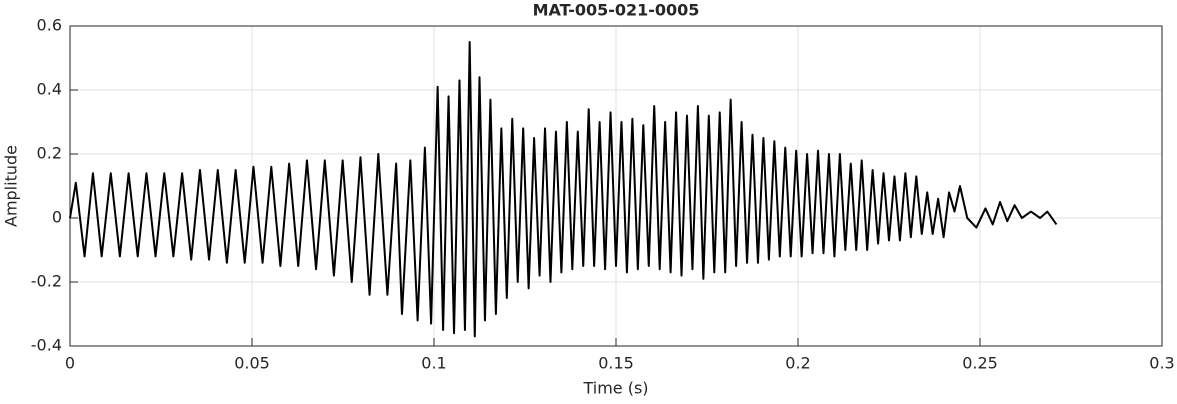 This screenshot has height=404, width=1177. Describe the element at coordinates (11, 186) in the screenshot. I see `y-axis-label: Amplitude` at that location.